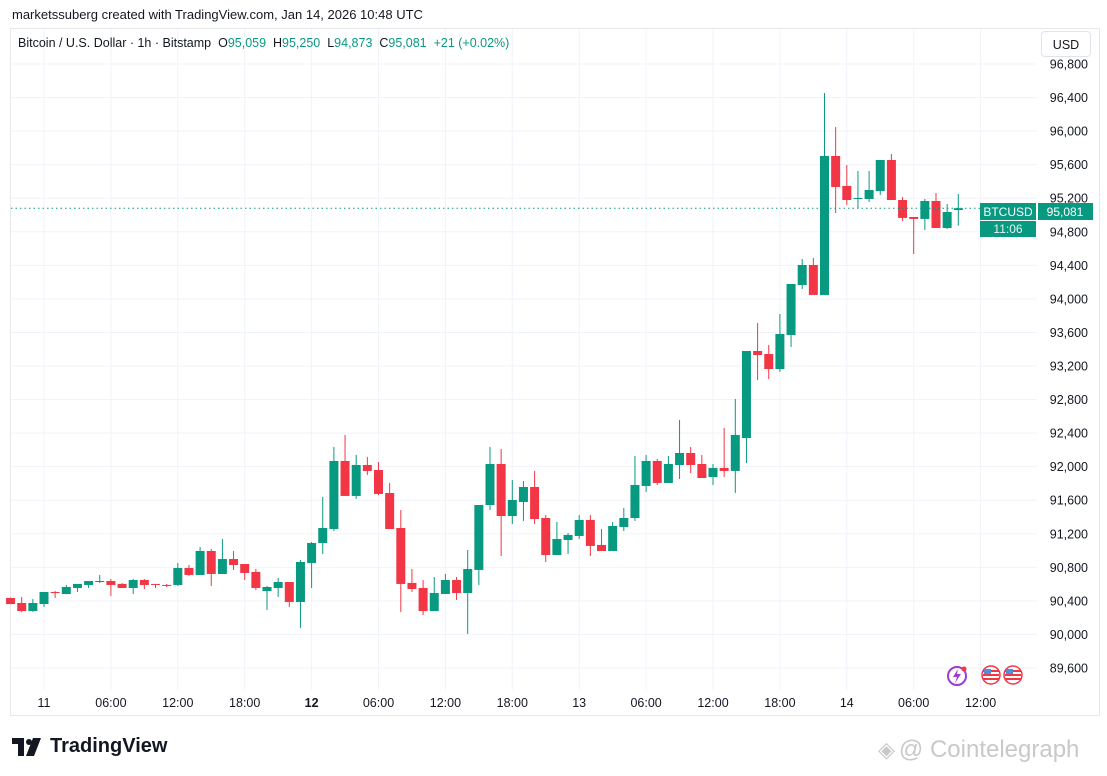 The image size is (1107, 776). What do you see at coordinates (1069, 400) in the screenshot?
I see `y-tick-label: 92,800` at bounding box center [1069, 400].